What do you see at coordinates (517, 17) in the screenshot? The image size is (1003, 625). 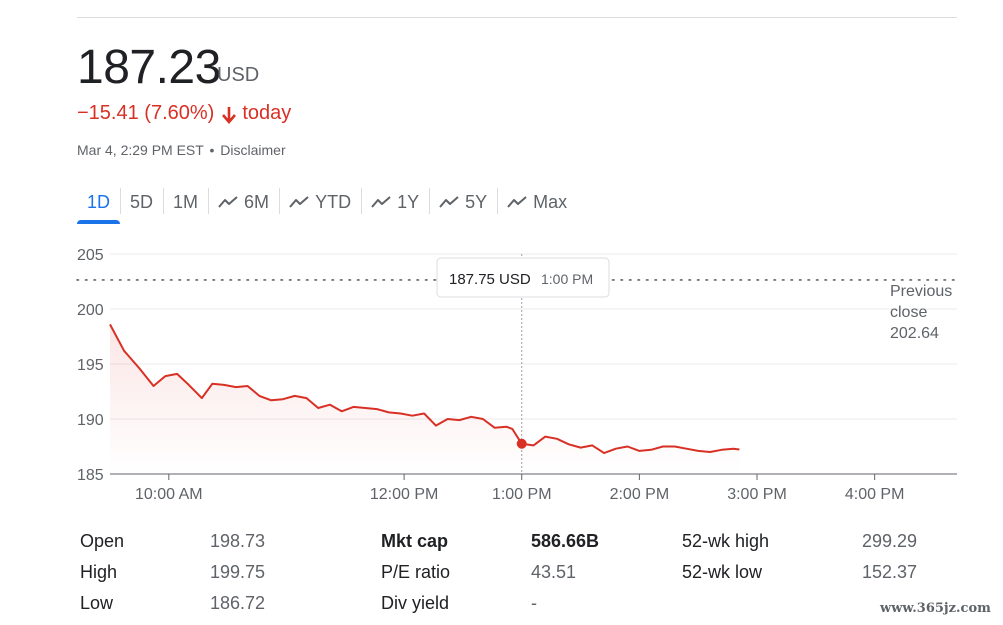 I see `top-divider` at bounding box center [517, 17].